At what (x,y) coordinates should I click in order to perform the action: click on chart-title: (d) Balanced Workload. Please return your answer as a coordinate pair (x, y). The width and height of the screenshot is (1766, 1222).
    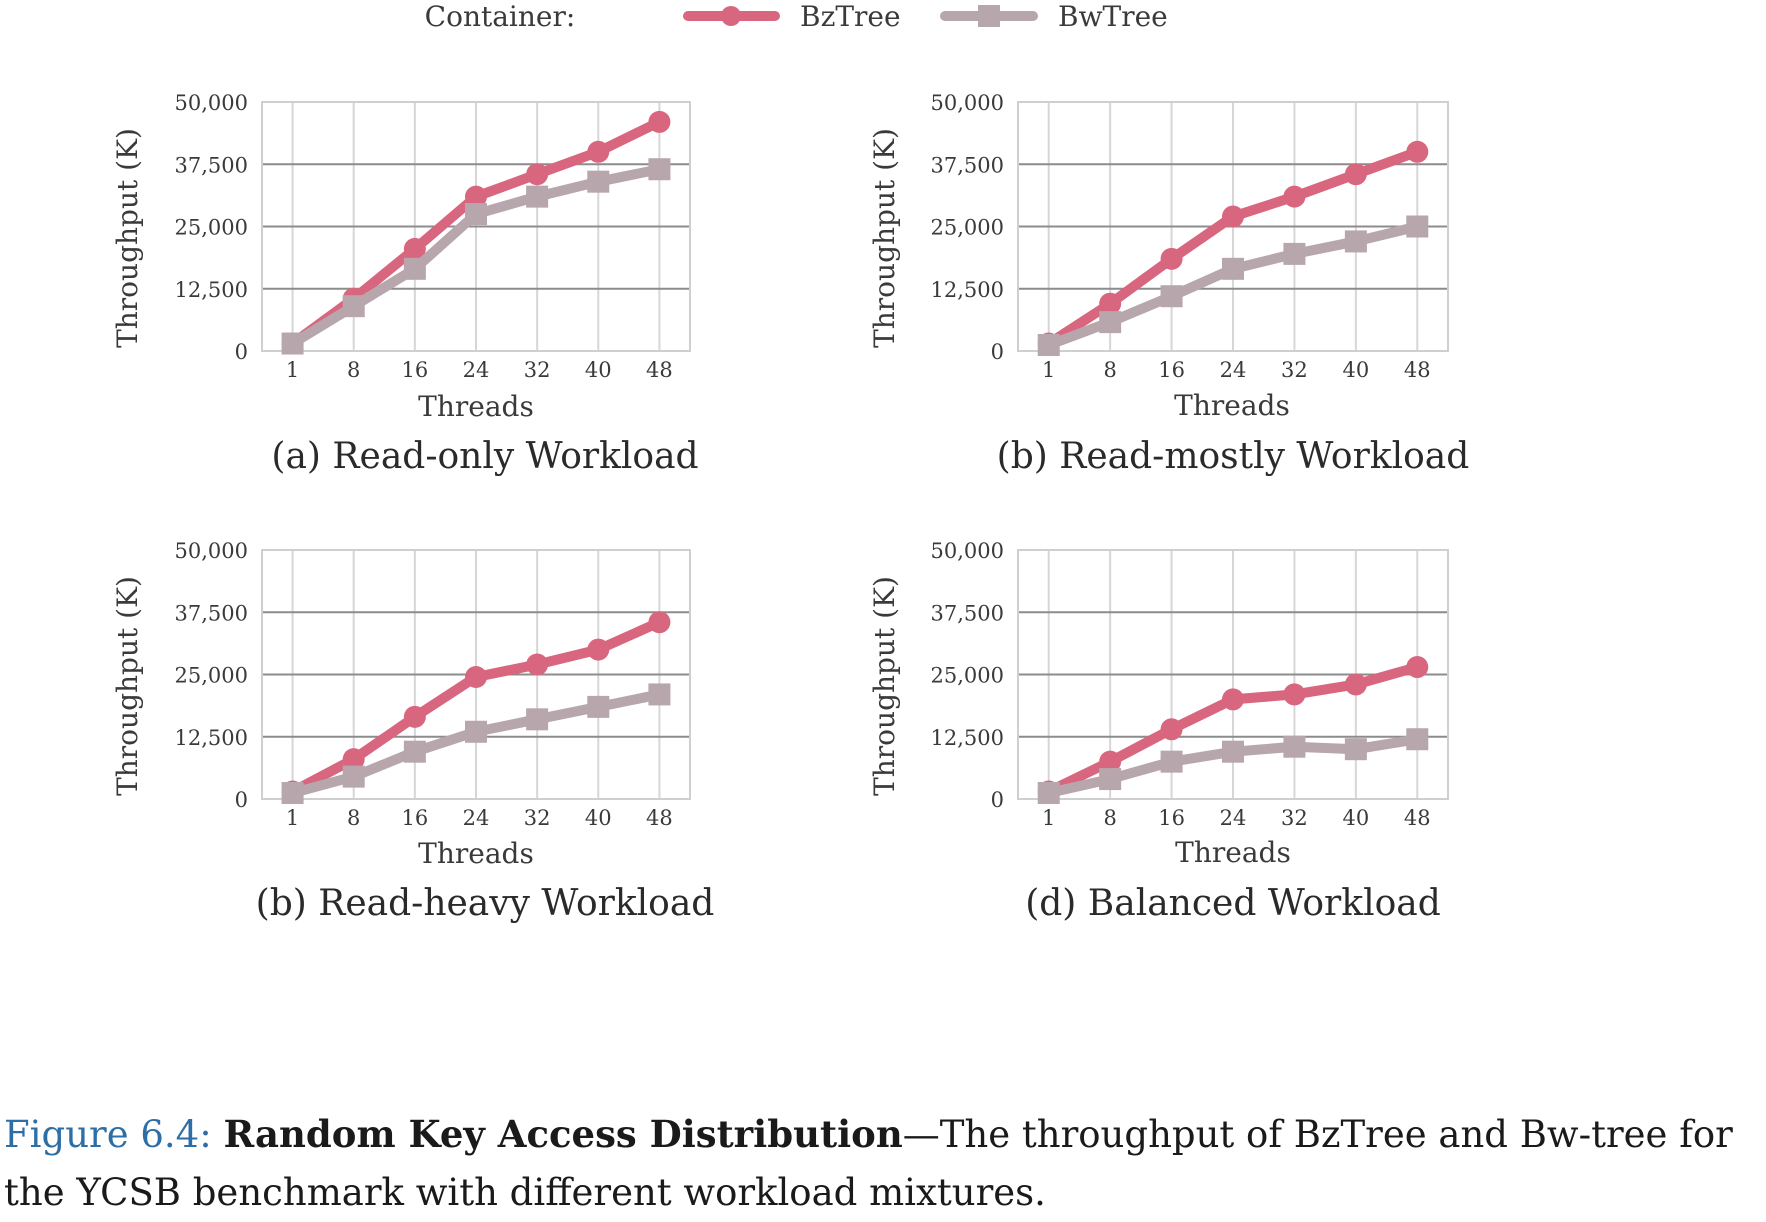
    Looking at the image, I should click on (1233, 903).